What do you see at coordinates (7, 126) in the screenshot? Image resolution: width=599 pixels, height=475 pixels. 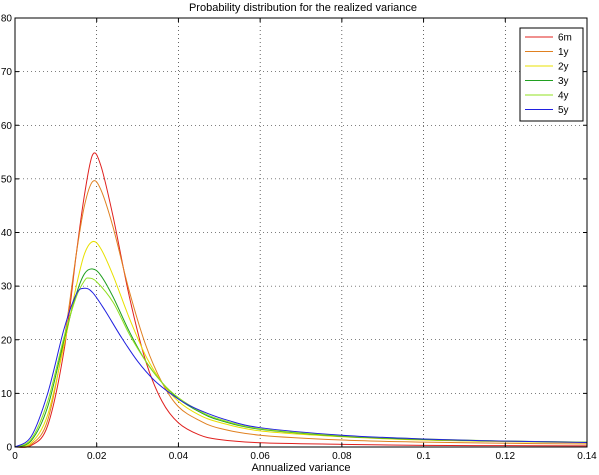 I see `y-tick-label: 60` at bounding box center [7, 126].